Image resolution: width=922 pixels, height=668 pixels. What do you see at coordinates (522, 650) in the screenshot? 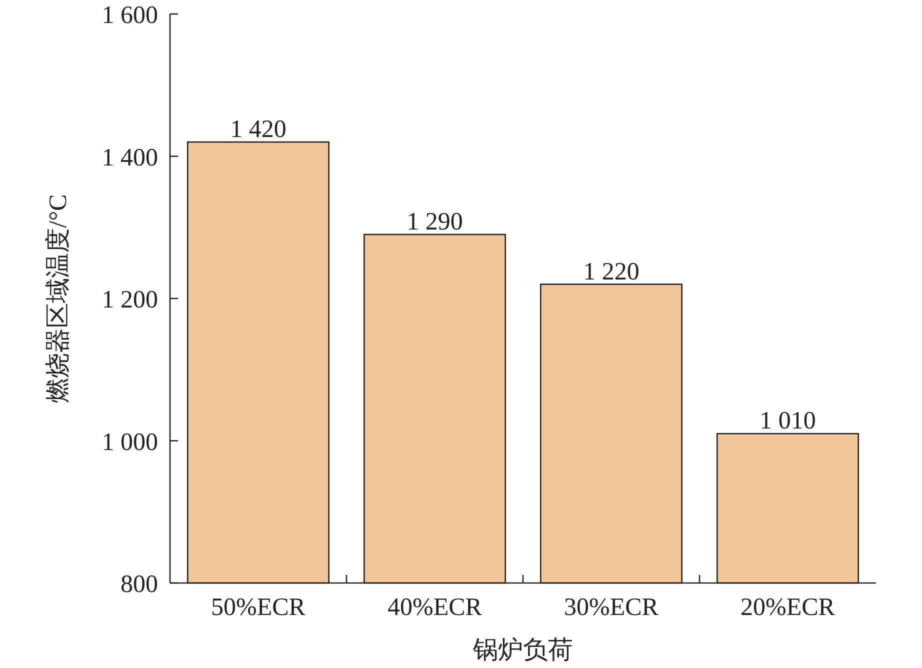
I see `x-axis-title: 锅炉负荷` at bounding box center [522, 650].